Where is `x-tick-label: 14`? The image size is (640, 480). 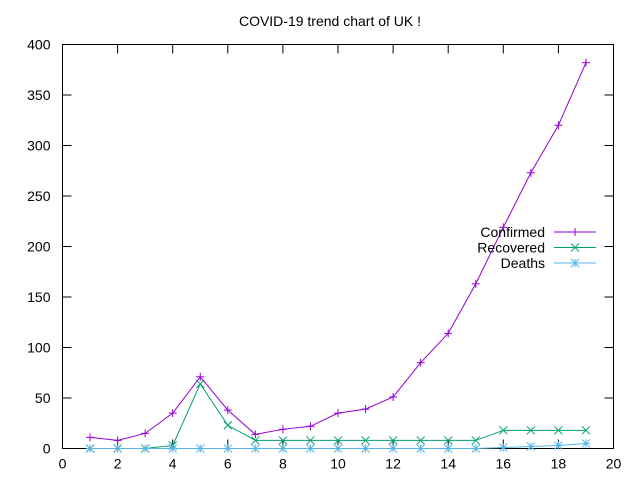
x-tick-label: 14 is located at coordinates (448, 464).